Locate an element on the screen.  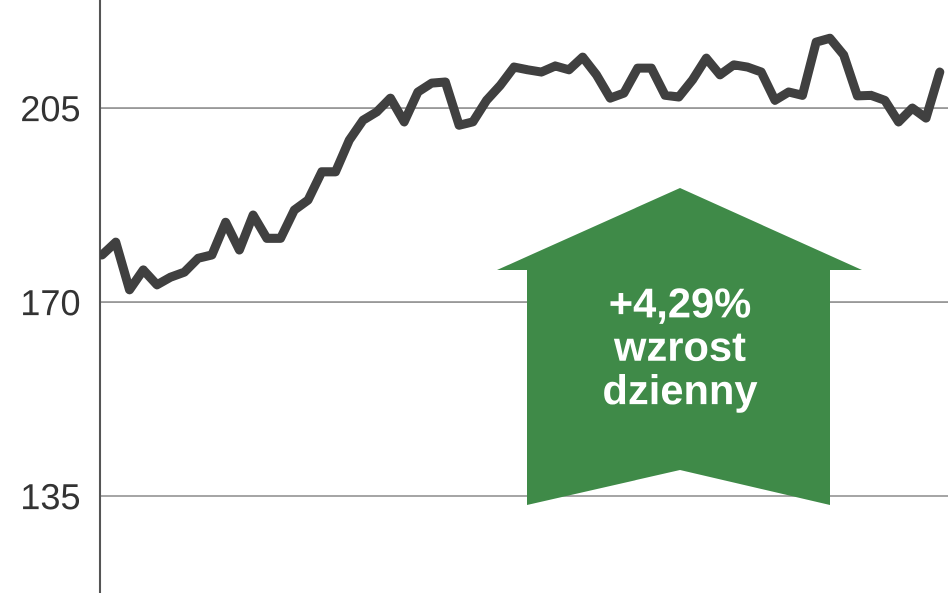
y-tick-label: 135 is located at coordinates (51, 497).